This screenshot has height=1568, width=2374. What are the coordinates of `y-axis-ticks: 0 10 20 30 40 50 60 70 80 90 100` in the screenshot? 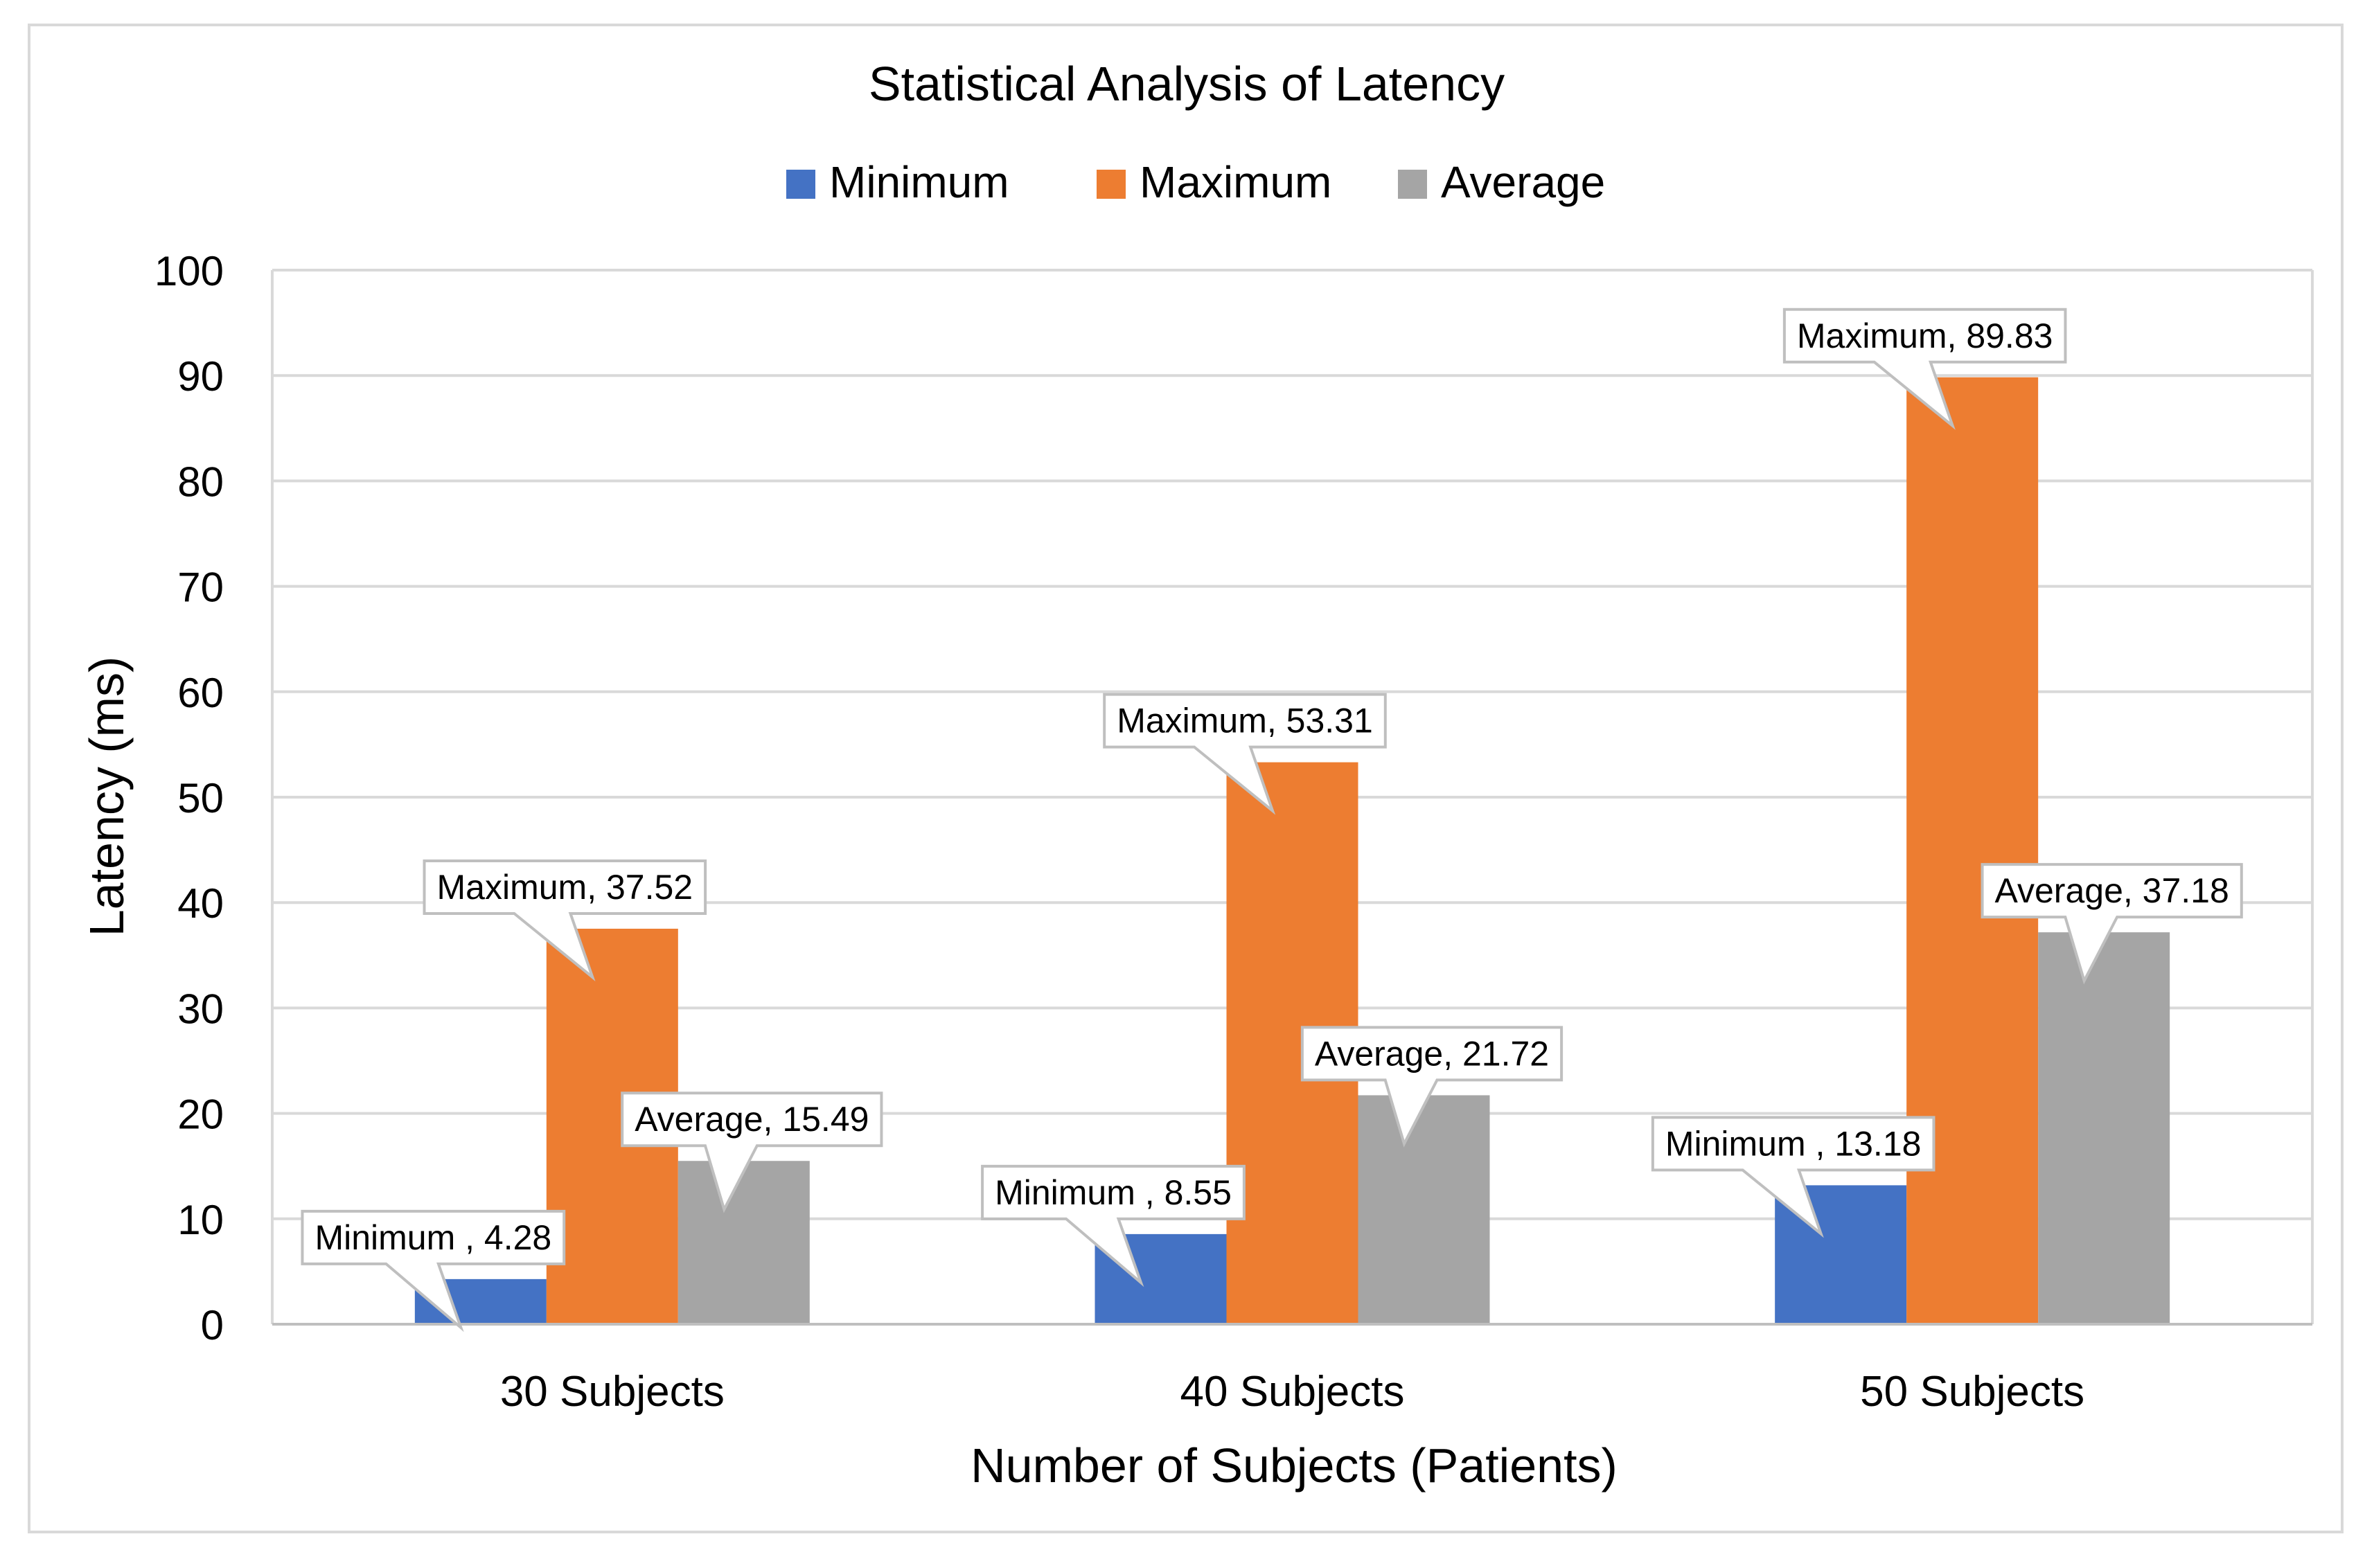 It's located at (189, 798).